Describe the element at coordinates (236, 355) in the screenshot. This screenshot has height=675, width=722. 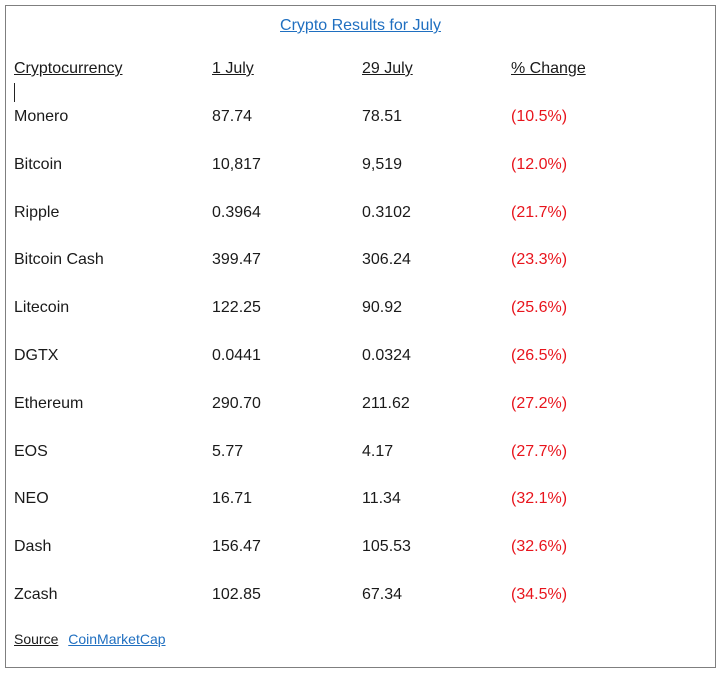
I see `cell-1-july: 0.0441` at that location.